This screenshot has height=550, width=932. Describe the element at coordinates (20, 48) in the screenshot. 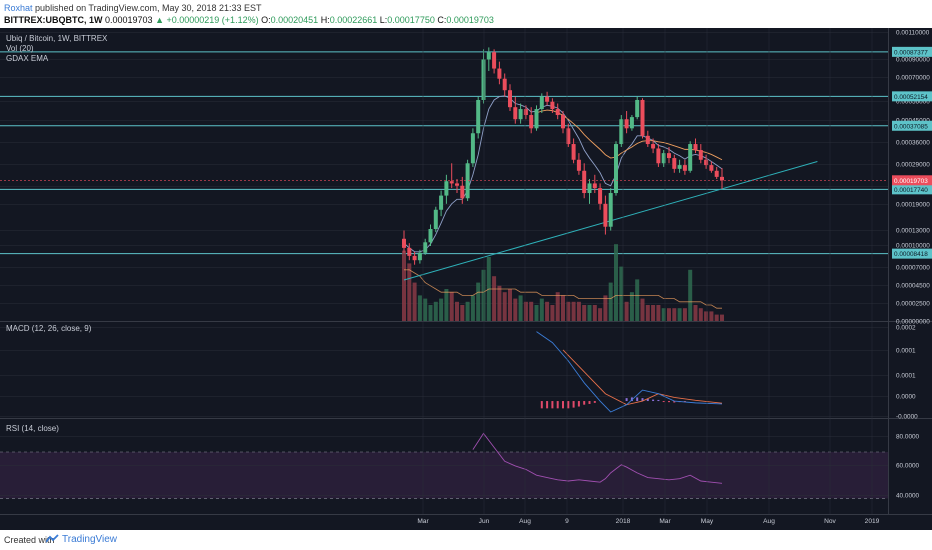

I see `vol-label: Vol (20)` at that location.